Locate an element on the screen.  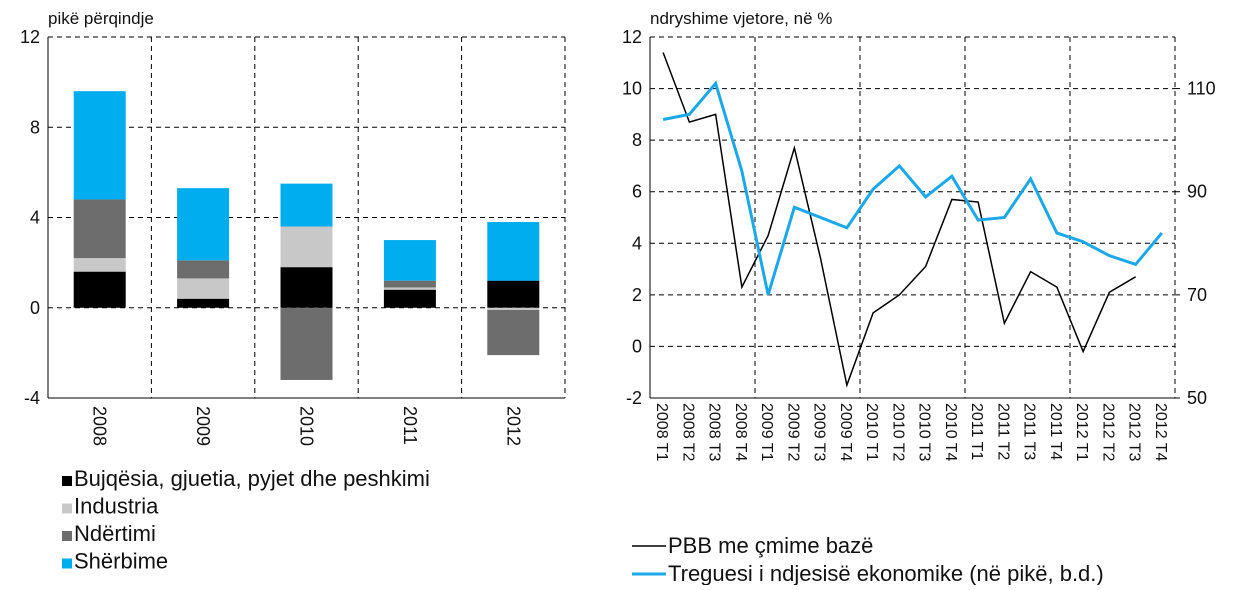
x-tick-label: 2012 is located at coordinates (513, 426).